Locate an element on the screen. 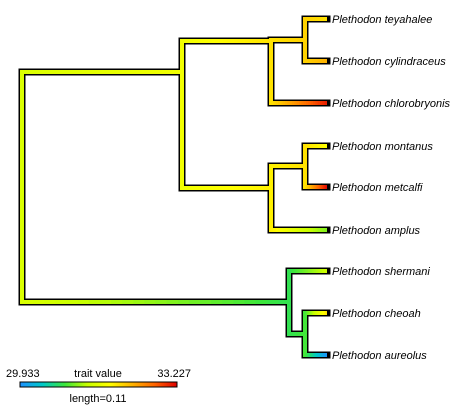  tip-label-montanus: Plethodon montanus is located at coordinates (382, 147).